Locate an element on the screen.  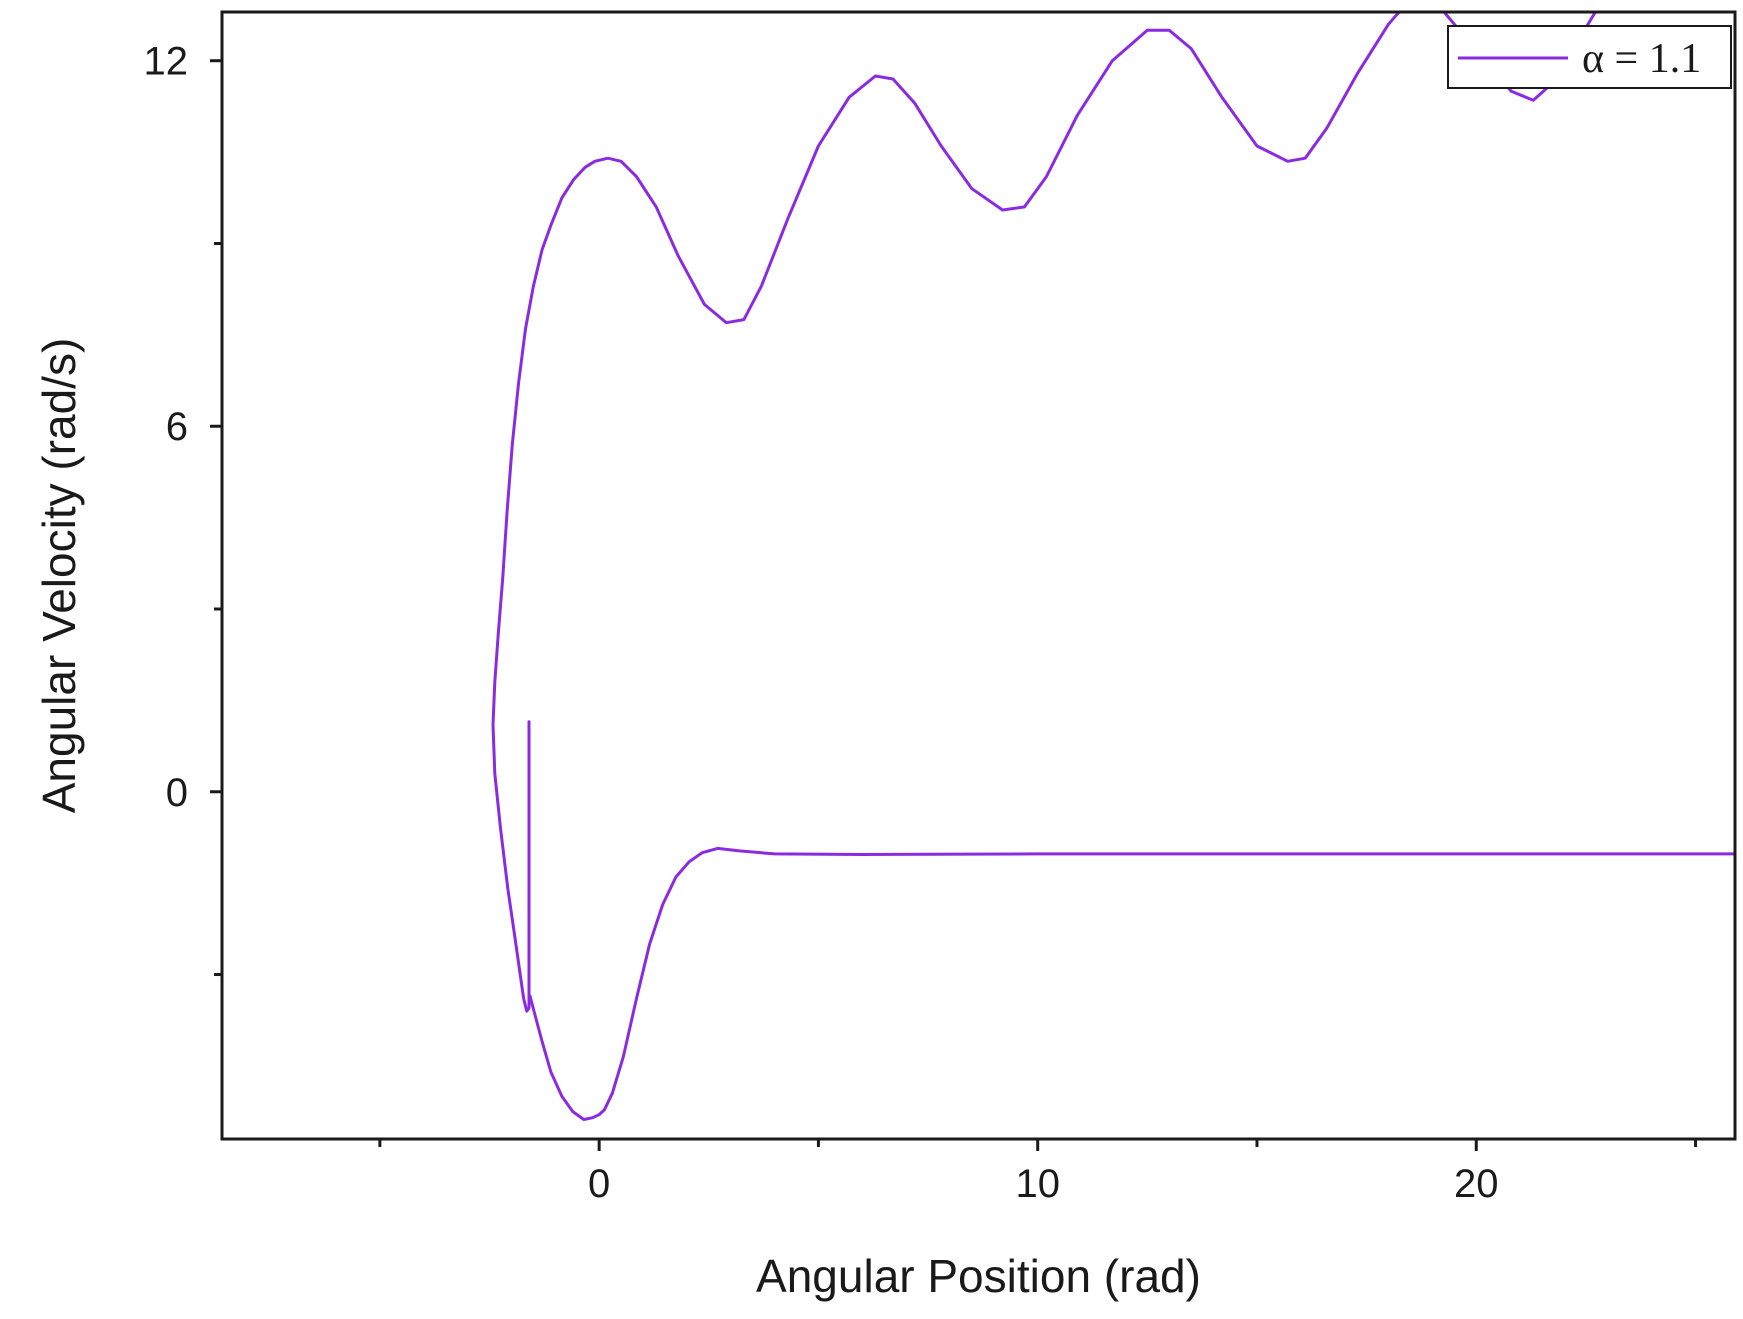
x-tick-label: 0 is located at coordinates (599, 1184).